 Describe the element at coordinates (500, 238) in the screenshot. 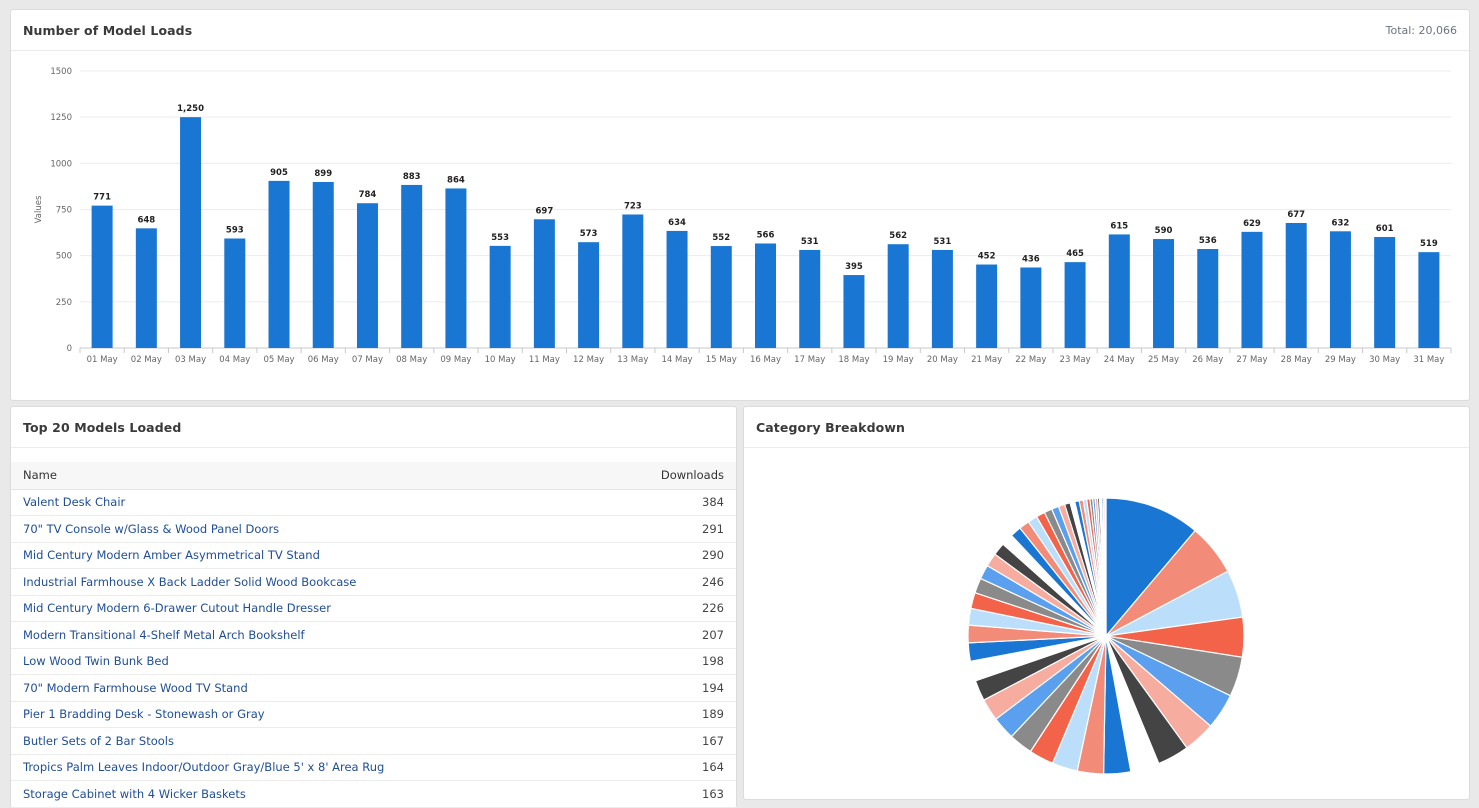

I see `bar-data-label: 553` at that location.